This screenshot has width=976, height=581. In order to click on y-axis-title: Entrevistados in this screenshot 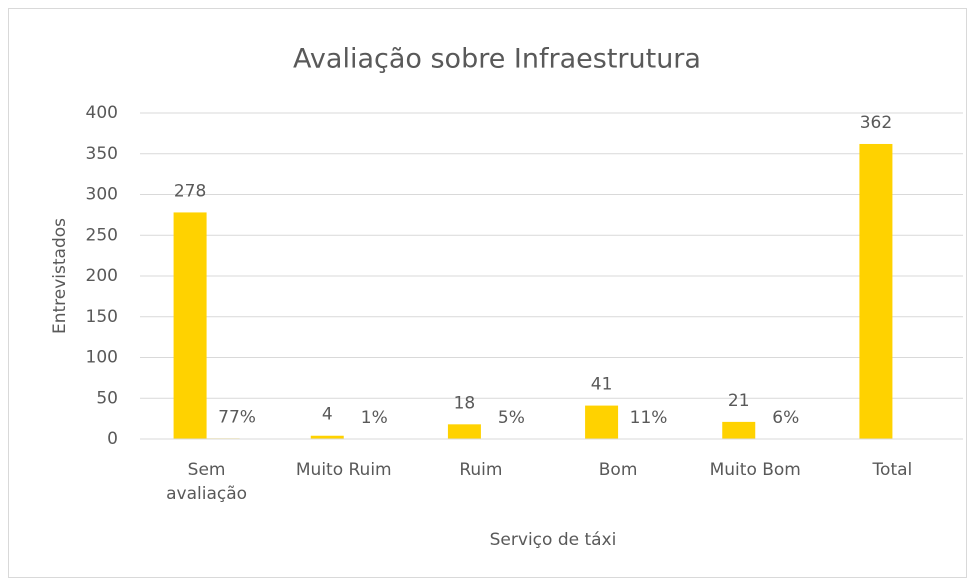, I will do `click(60, 276)`.